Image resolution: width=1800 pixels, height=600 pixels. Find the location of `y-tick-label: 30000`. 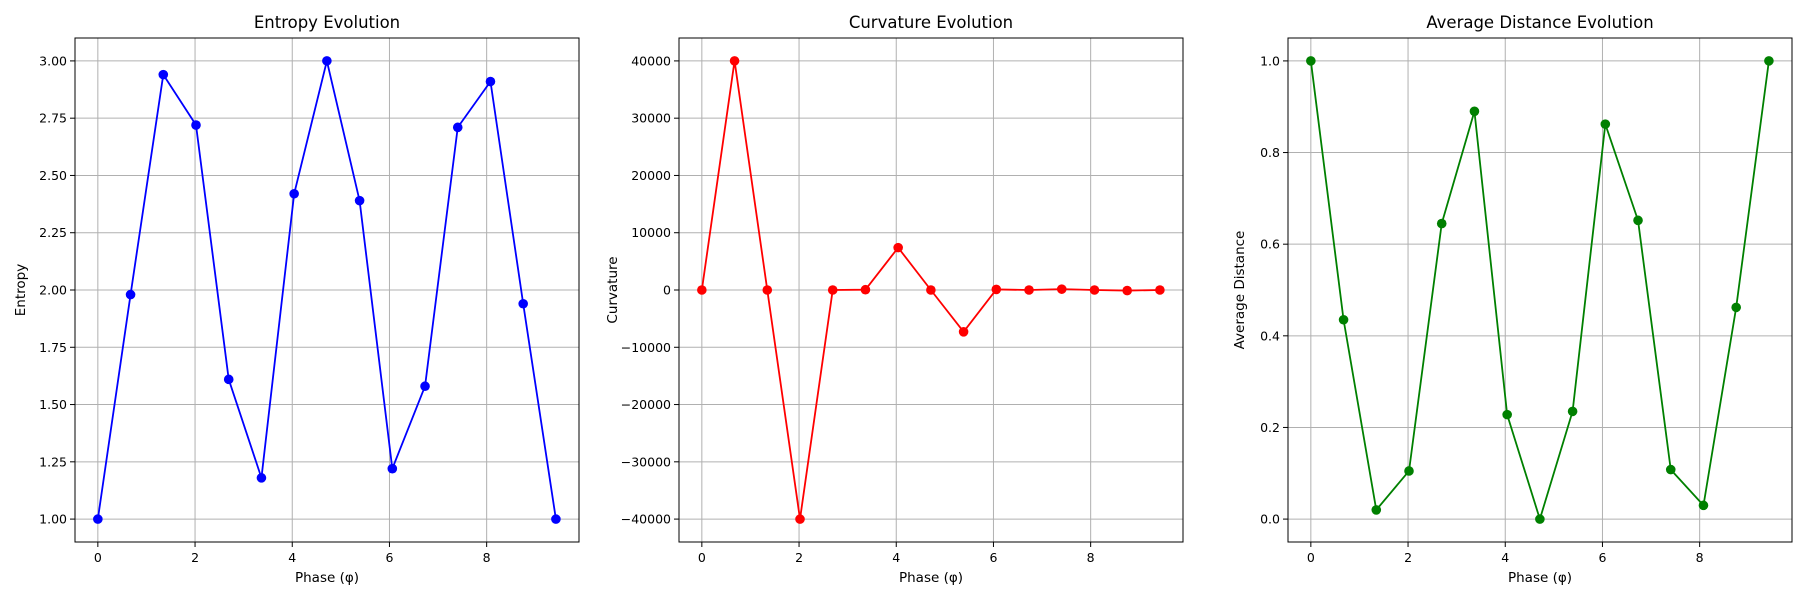

y-tick-label: 30000 is located at coordinates (651, 118).